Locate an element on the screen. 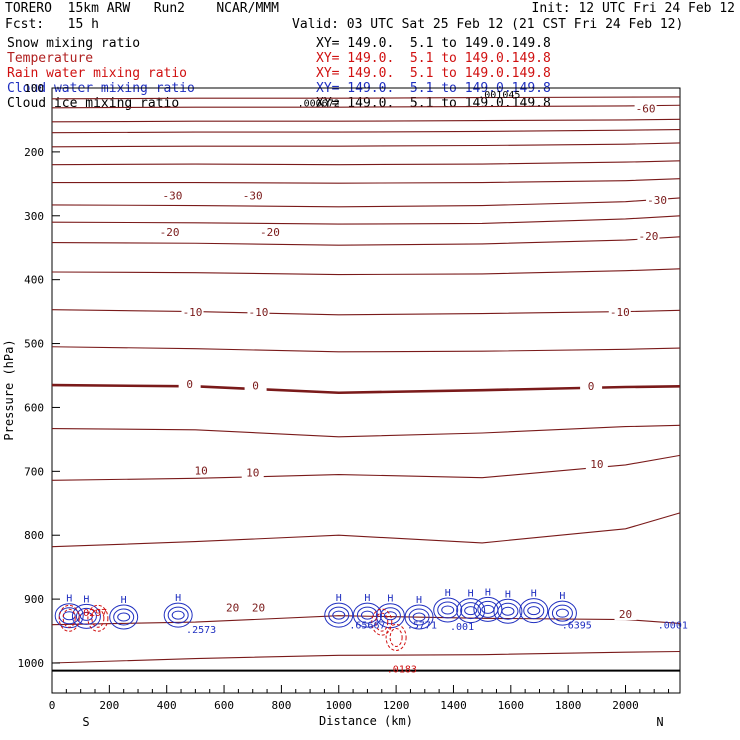  y-axis-title: Pressure (hPa) is located at coordinates (9, 389).